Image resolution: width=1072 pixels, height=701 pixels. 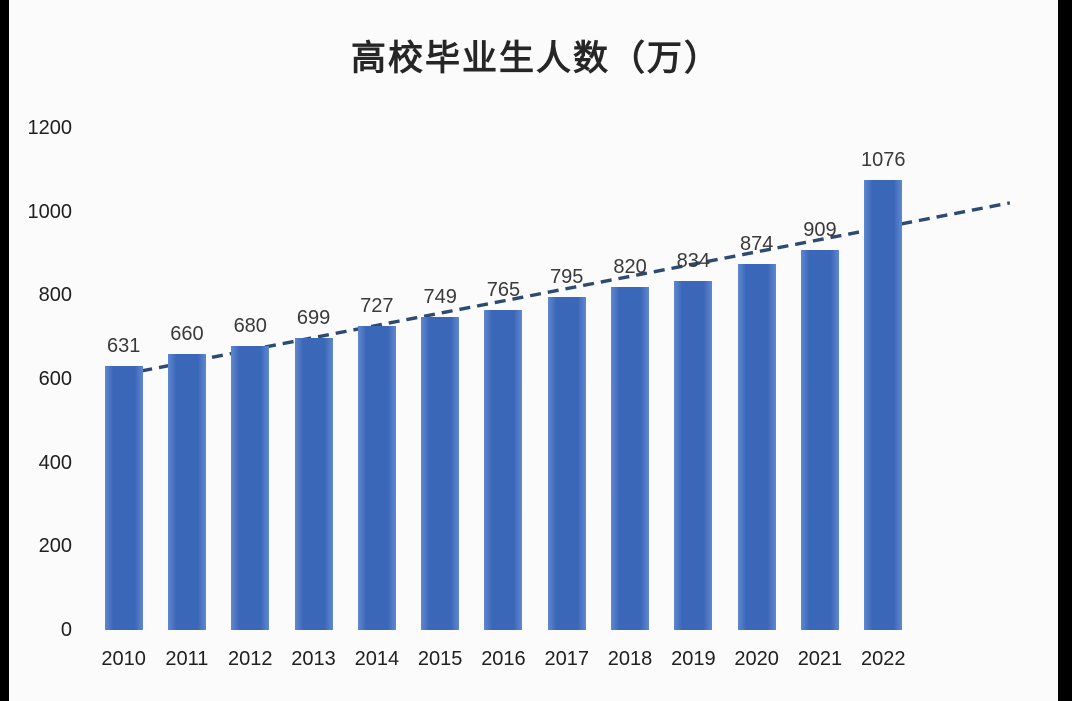 I want to click on x-tick-label: 2015, so click(x=440, y=659).